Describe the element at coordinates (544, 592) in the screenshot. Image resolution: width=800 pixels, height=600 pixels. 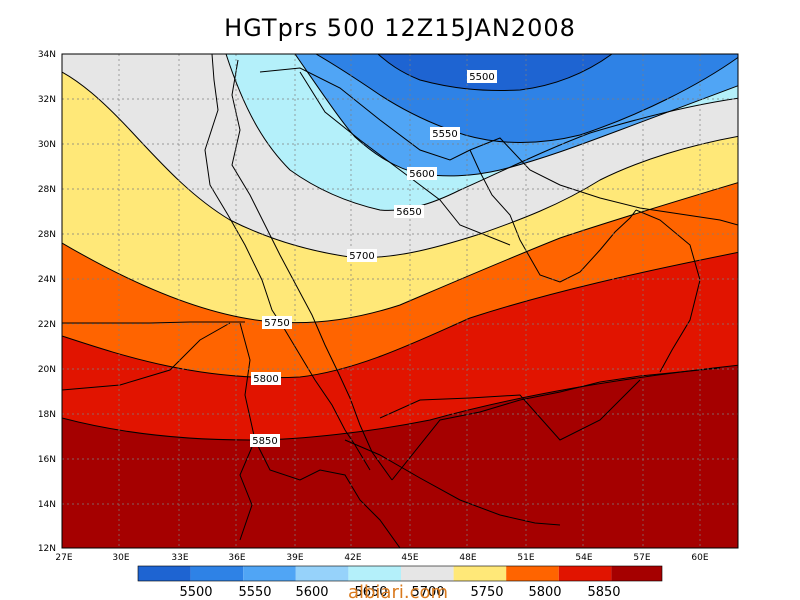
I see `colorbar-label: 5800` at that location.